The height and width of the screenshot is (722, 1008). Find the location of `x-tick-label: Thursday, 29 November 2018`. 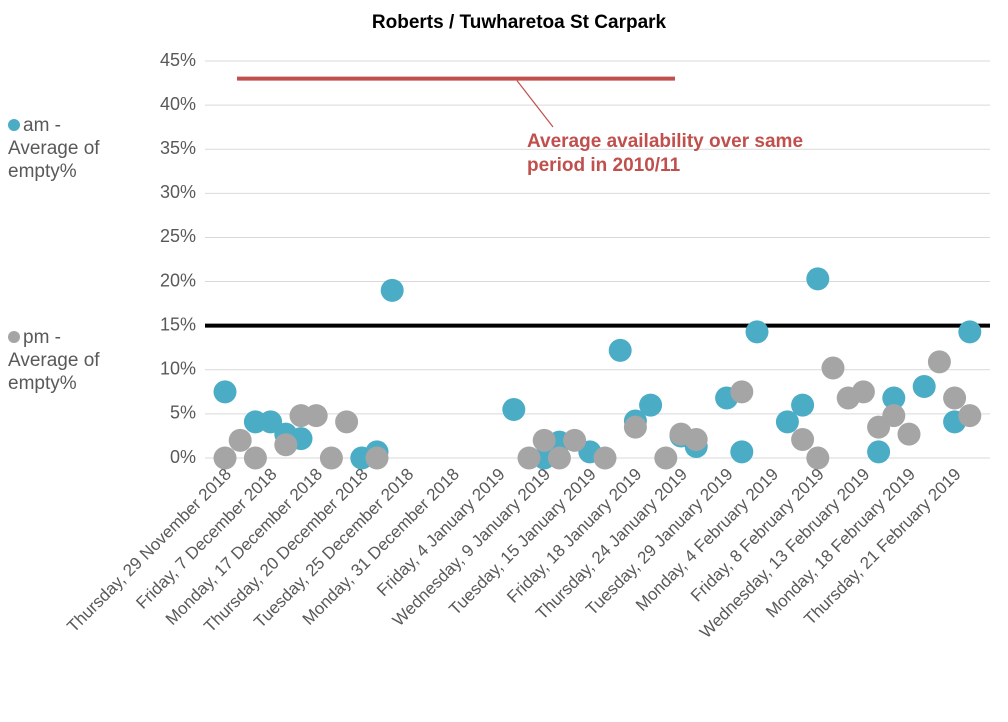

x-tick-label: Thursday, 29 November 2018 is located at coordinates (149, 551).